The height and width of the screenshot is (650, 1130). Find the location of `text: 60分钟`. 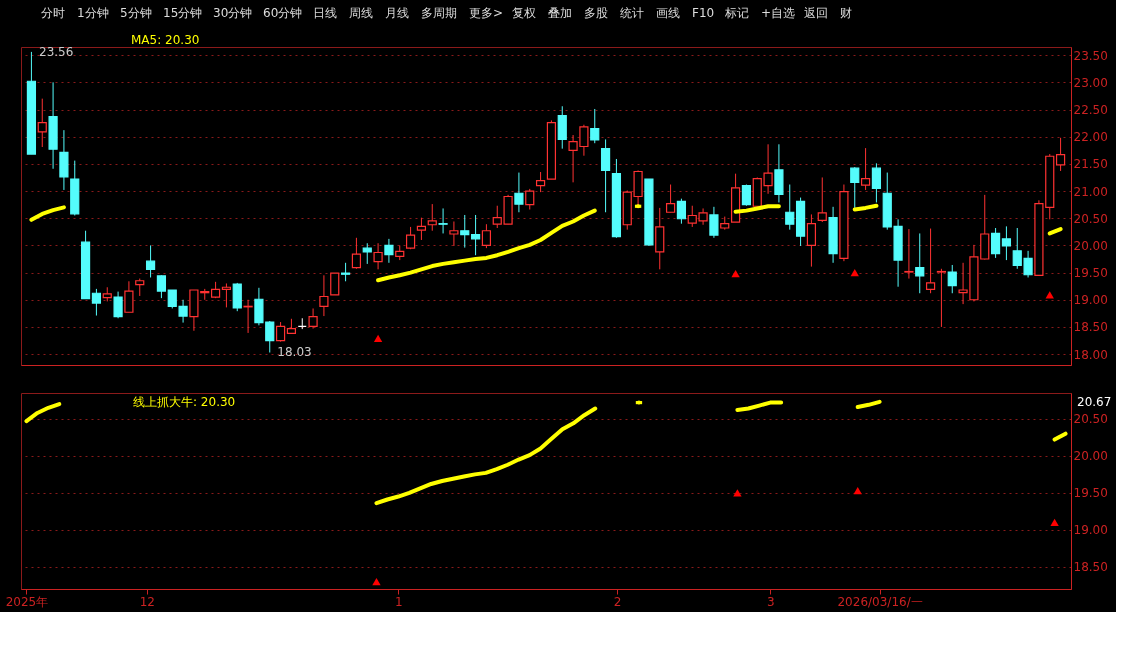

text: 60分钟 is located at coordinates (283, 13).